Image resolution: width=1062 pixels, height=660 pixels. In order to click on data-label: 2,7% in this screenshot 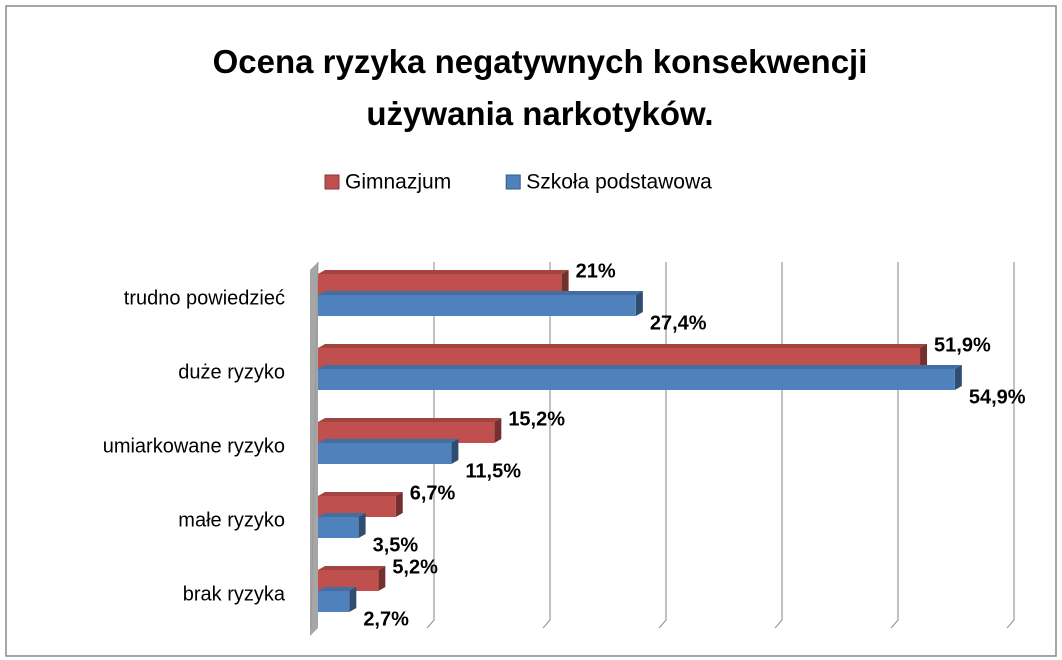, I will do `click(386, 619)`.